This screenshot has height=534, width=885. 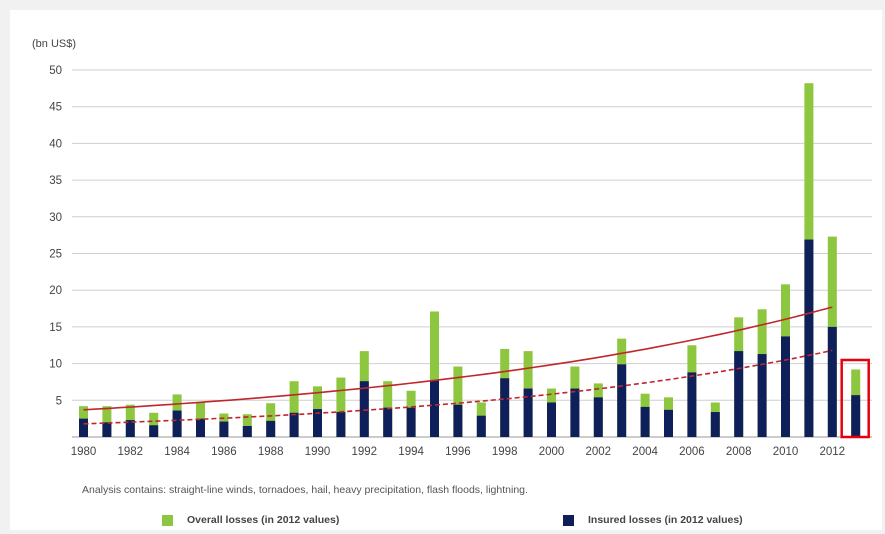 I want to click on bar-insured-1992, so click(x=364, y=409).